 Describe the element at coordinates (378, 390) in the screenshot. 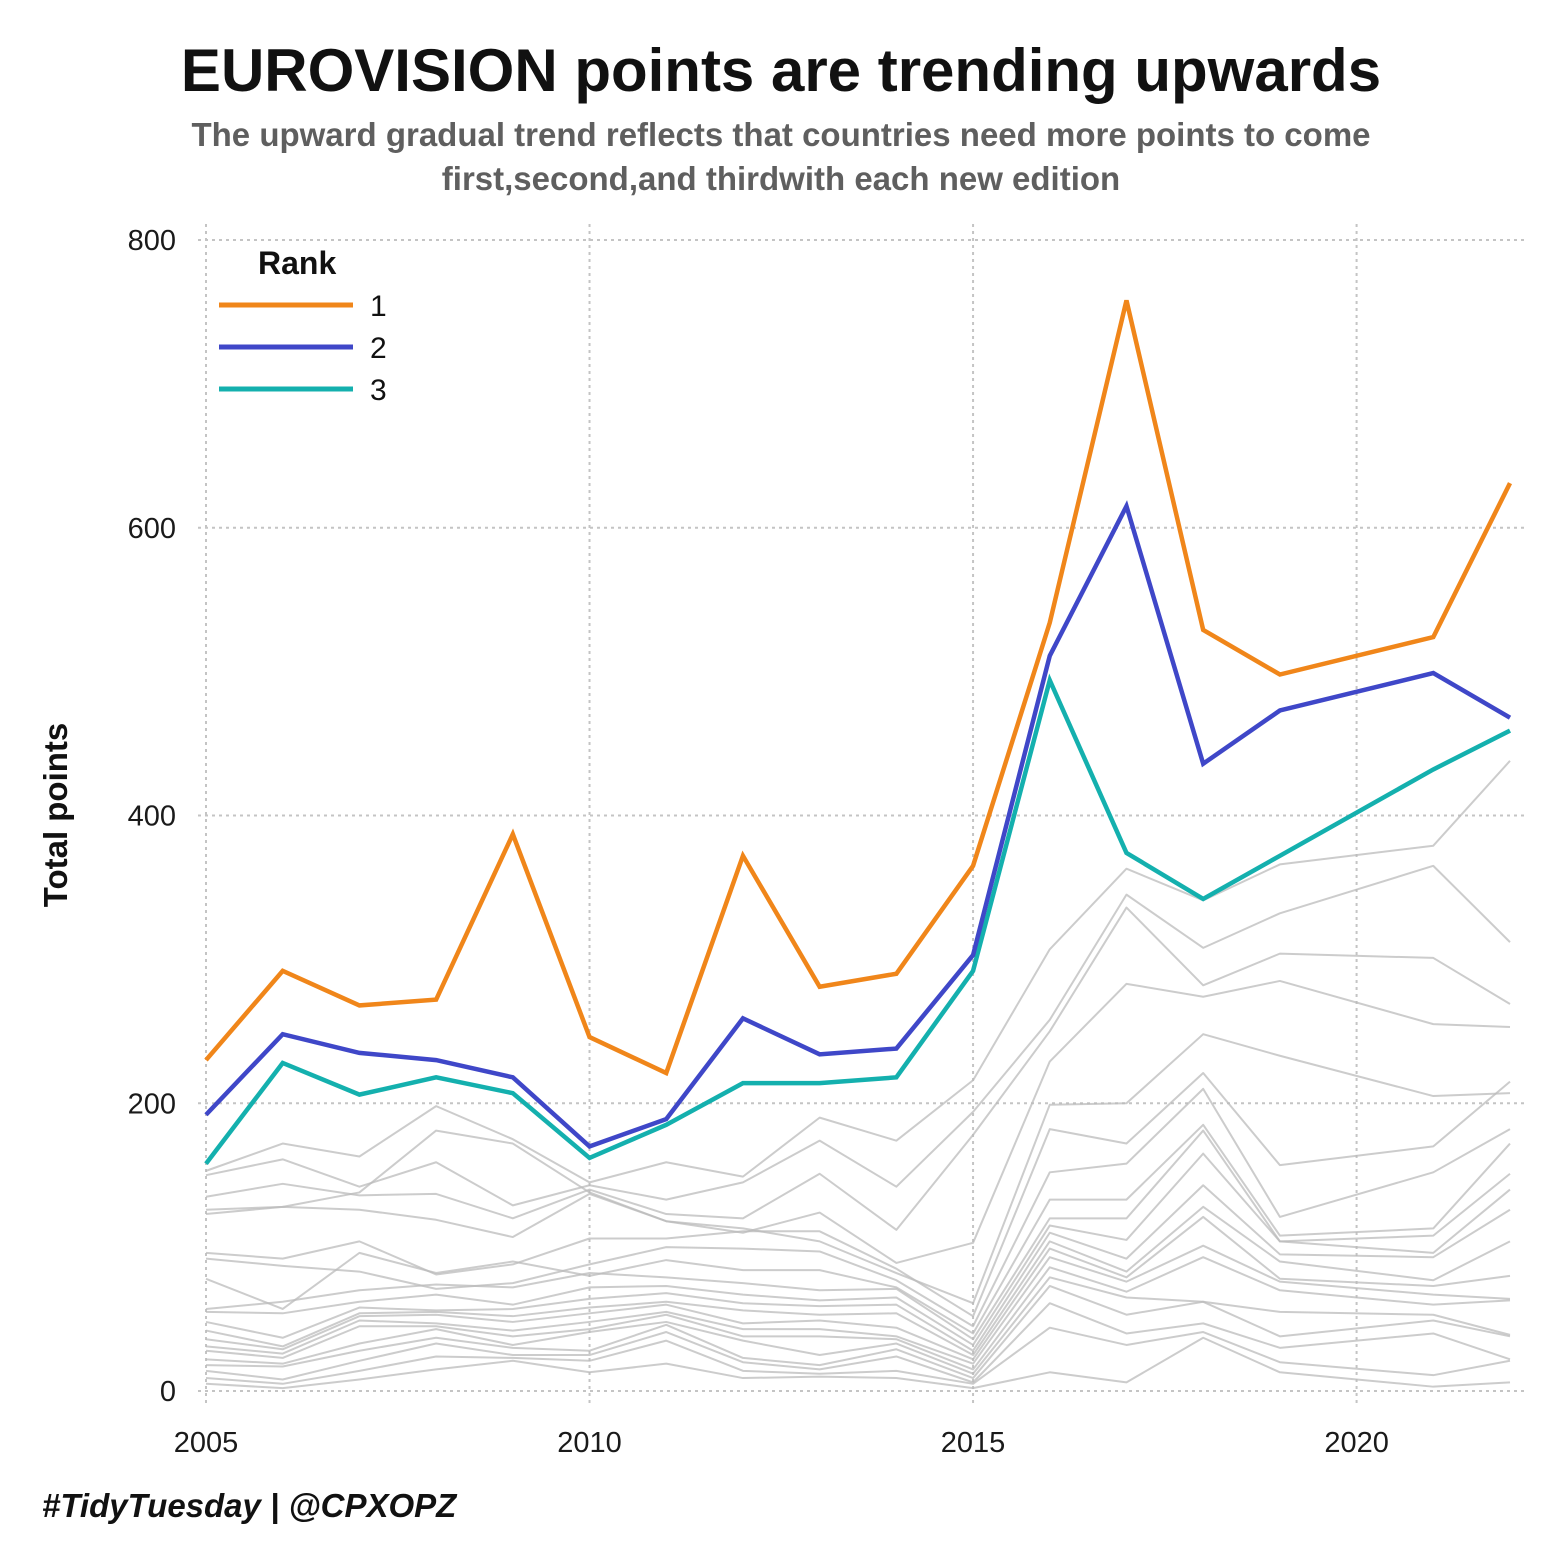

I see `legend-label-rank-3: 3` at that location.